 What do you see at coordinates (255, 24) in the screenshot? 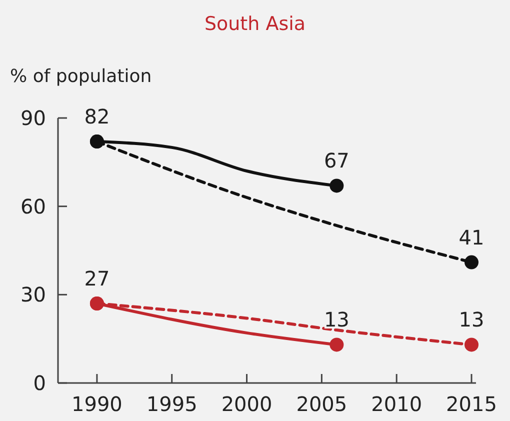
I see `chart-title: South Asia` at bounding box center [255, 24].